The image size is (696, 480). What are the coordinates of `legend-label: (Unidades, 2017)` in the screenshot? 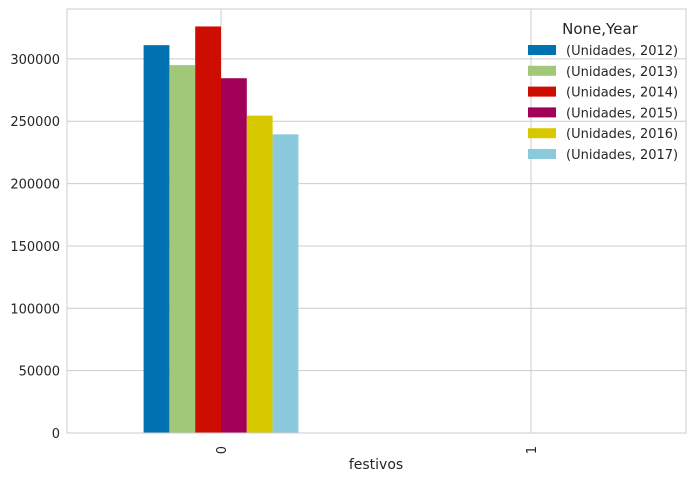 It's located at (622, 155).